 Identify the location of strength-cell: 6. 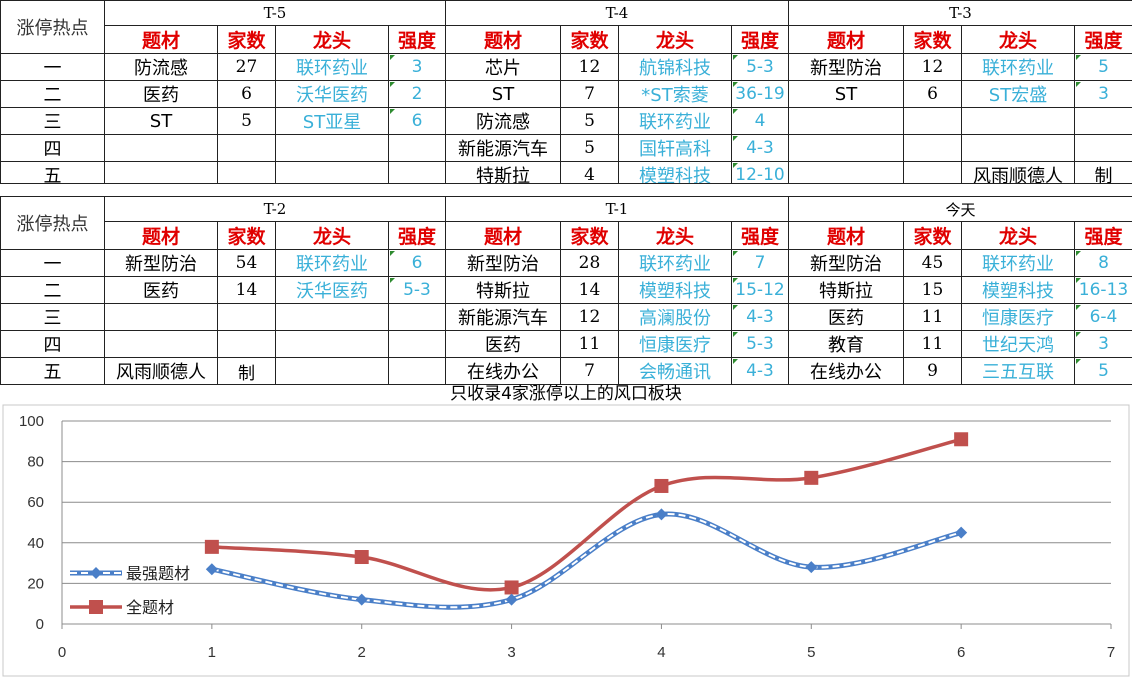
(417, 121).